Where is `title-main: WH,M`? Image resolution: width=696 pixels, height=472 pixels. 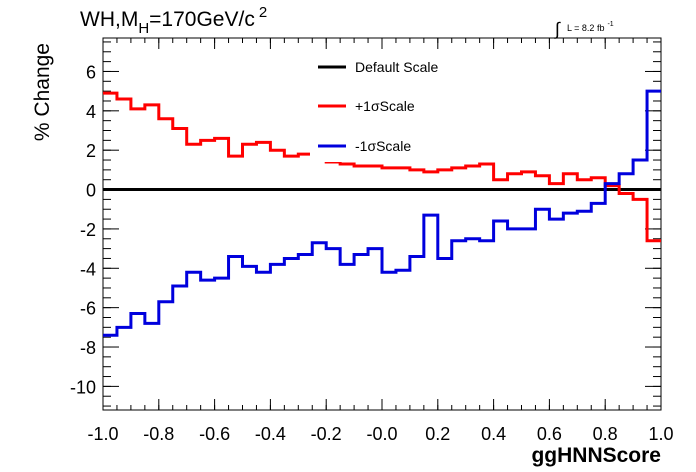
title-main: WH,M is located at coordinates (109, 19).